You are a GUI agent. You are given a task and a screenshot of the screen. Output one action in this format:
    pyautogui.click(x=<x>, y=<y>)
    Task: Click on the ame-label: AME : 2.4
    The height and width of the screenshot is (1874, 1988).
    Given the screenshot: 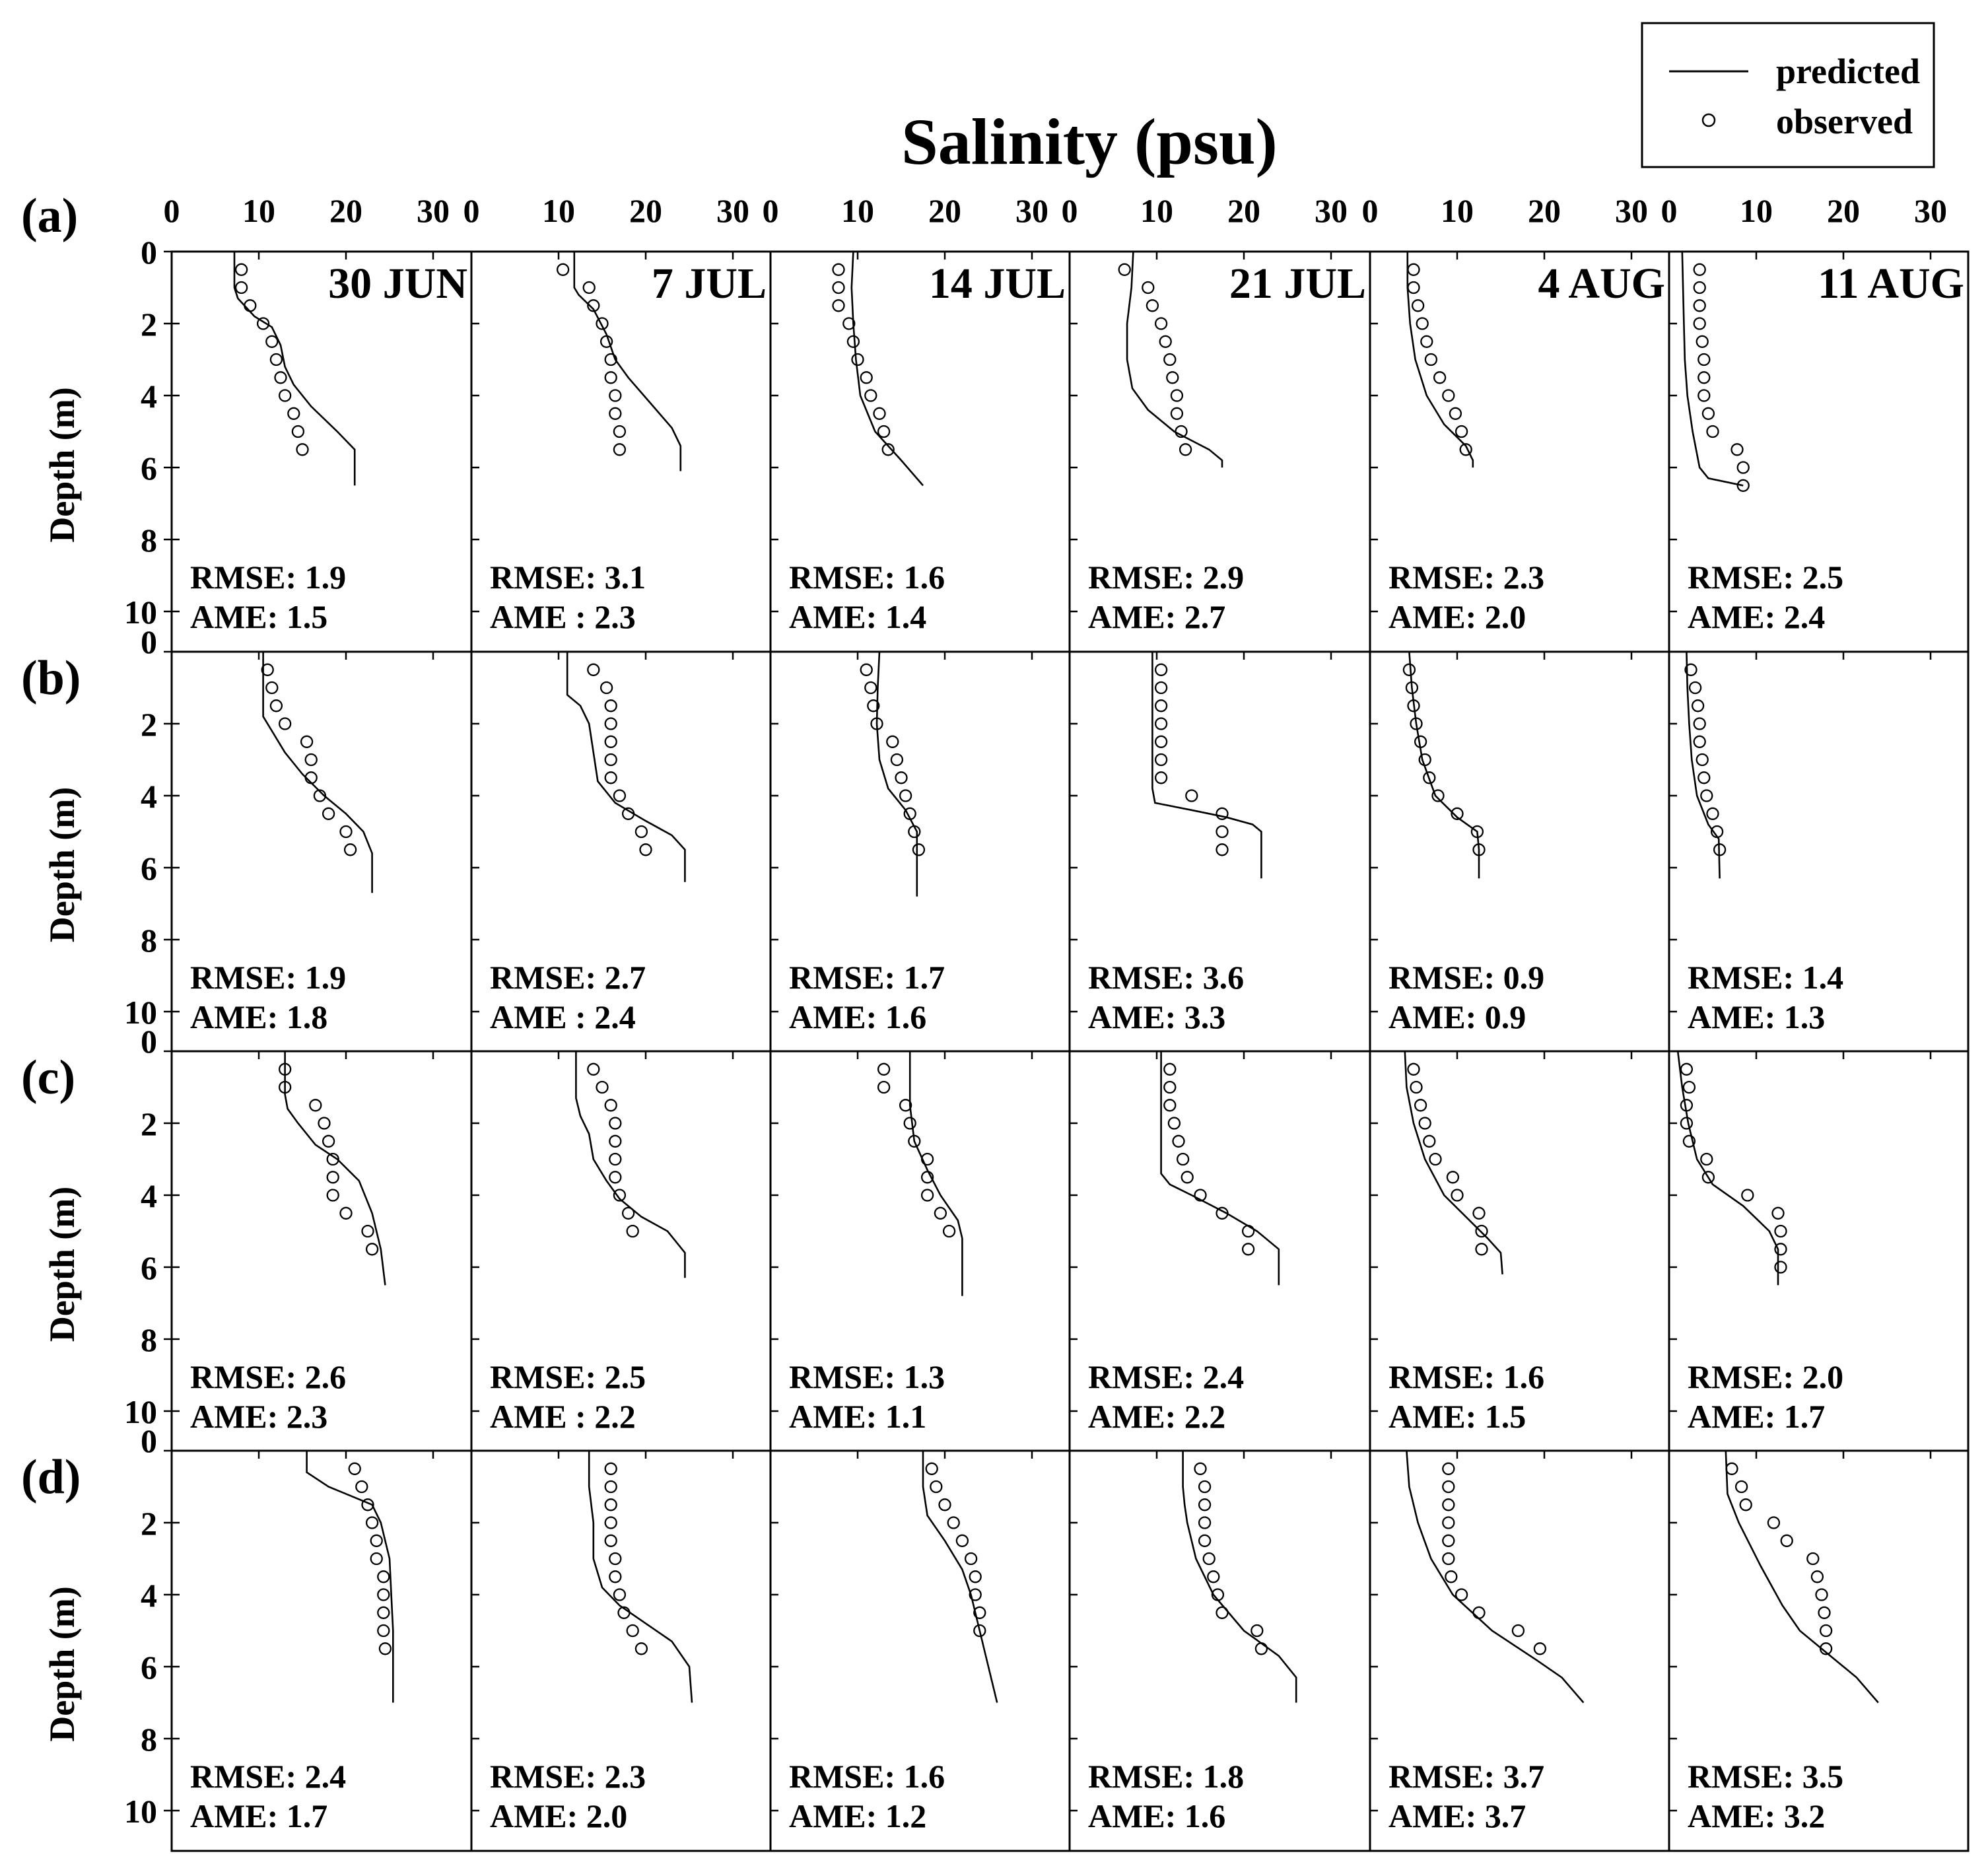 What is the action you would take?
    pyautogui.click(x=563, y=1017)
    